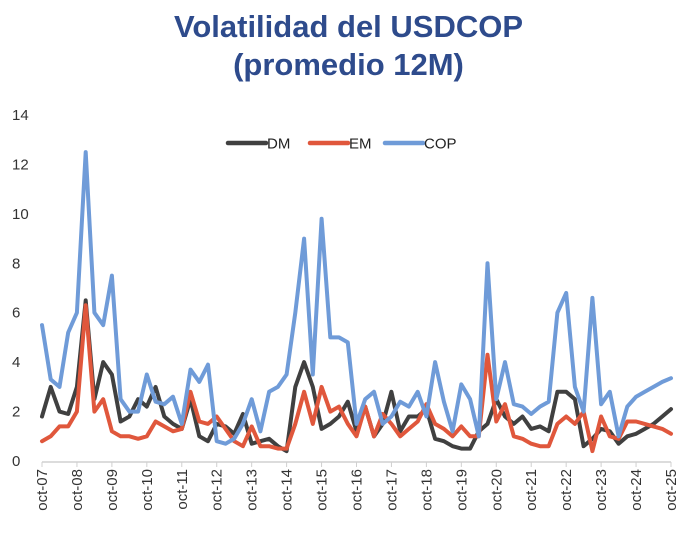  What do you see at coordinates (636, 490) in the screenshot?
I see `x-tick-label: oct-24` at bounding box center [636, 490].